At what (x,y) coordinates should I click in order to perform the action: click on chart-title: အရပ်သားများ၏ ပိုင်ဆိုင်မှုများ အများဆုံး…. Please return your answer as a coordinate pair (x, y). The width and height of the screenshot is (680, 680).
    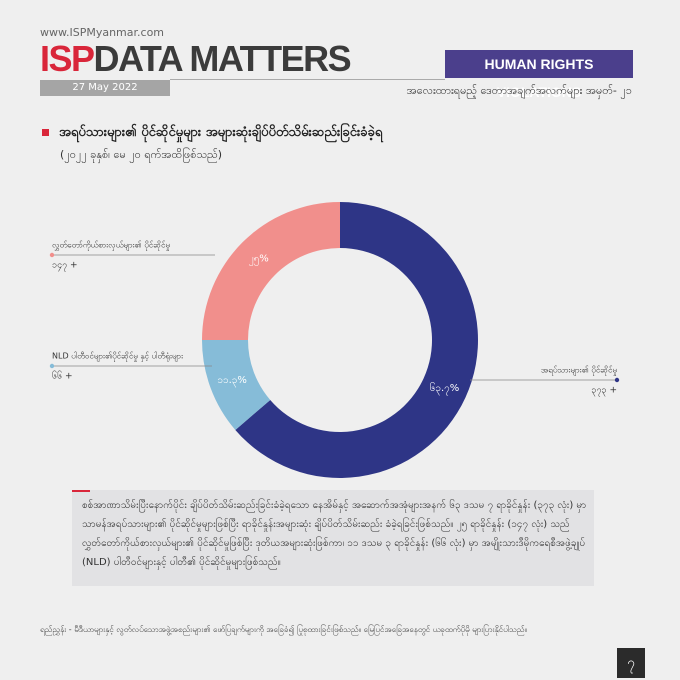
    Looking at the image, I should click on (212, 133).